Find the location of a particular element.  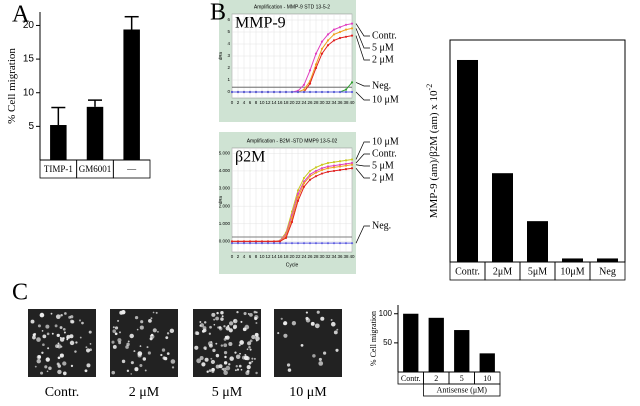

x-tick-label: 30 is located at coordinates (322, 102).